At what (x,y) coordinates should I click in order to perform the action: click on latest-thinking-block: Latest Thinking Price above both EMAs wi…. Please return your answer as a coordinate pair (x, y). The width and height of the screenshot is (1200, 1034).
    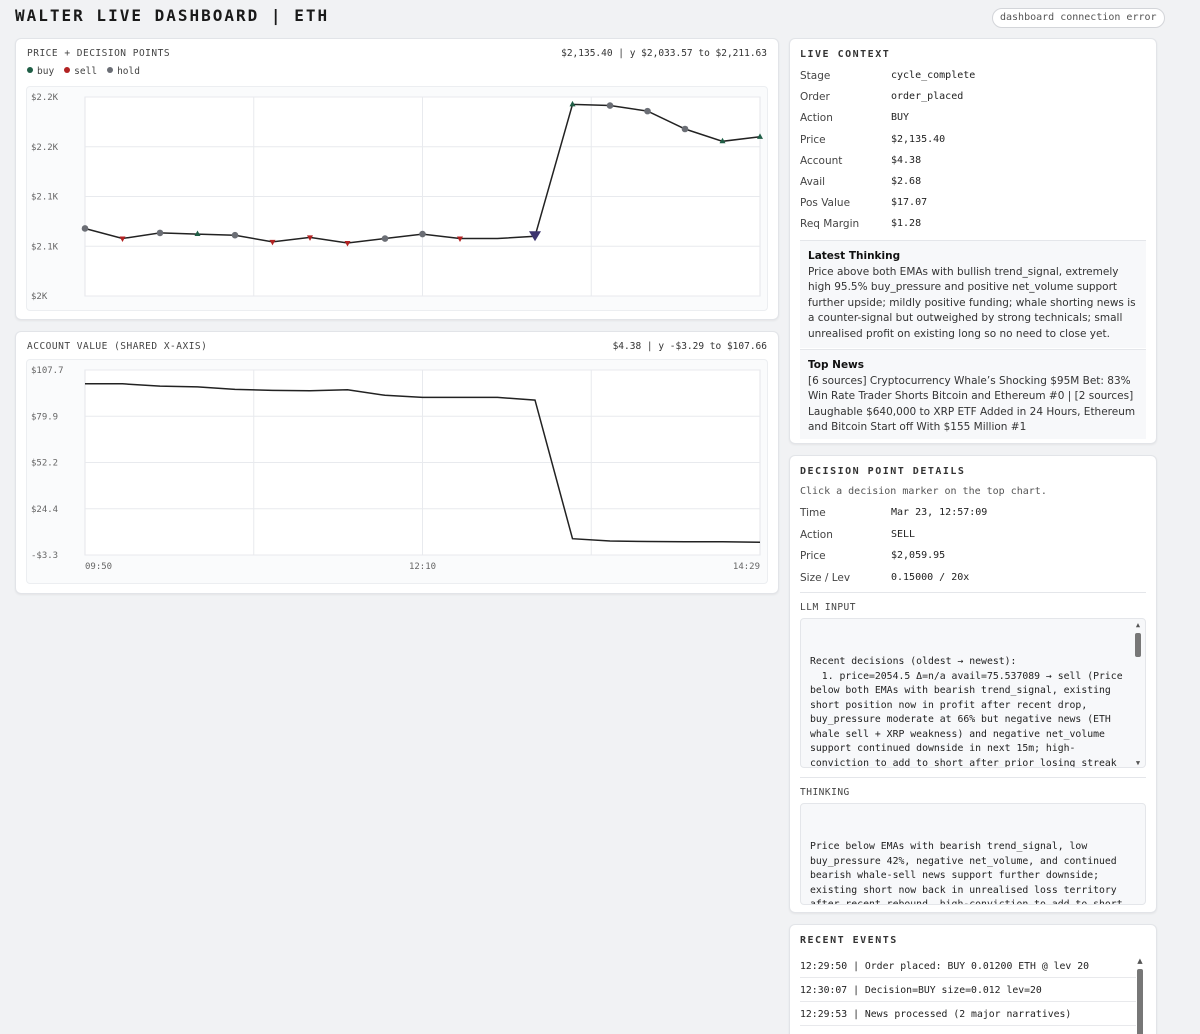
    Looking at the image, I should click on (973, 294).